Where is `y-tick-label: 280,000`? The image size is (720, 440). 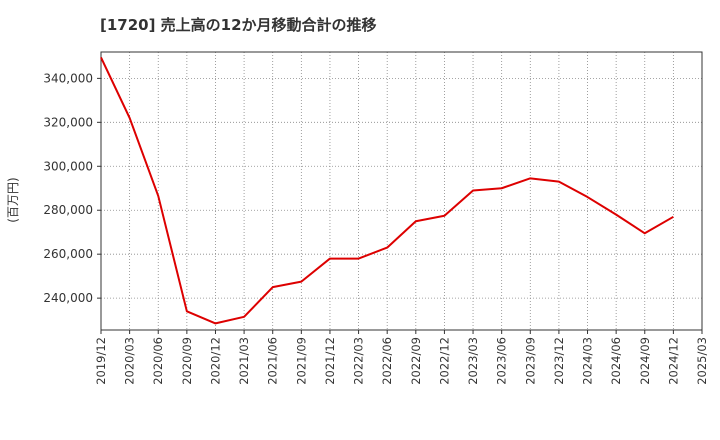 y-tick-label: 280,000 is located at coordinates (68, 210).